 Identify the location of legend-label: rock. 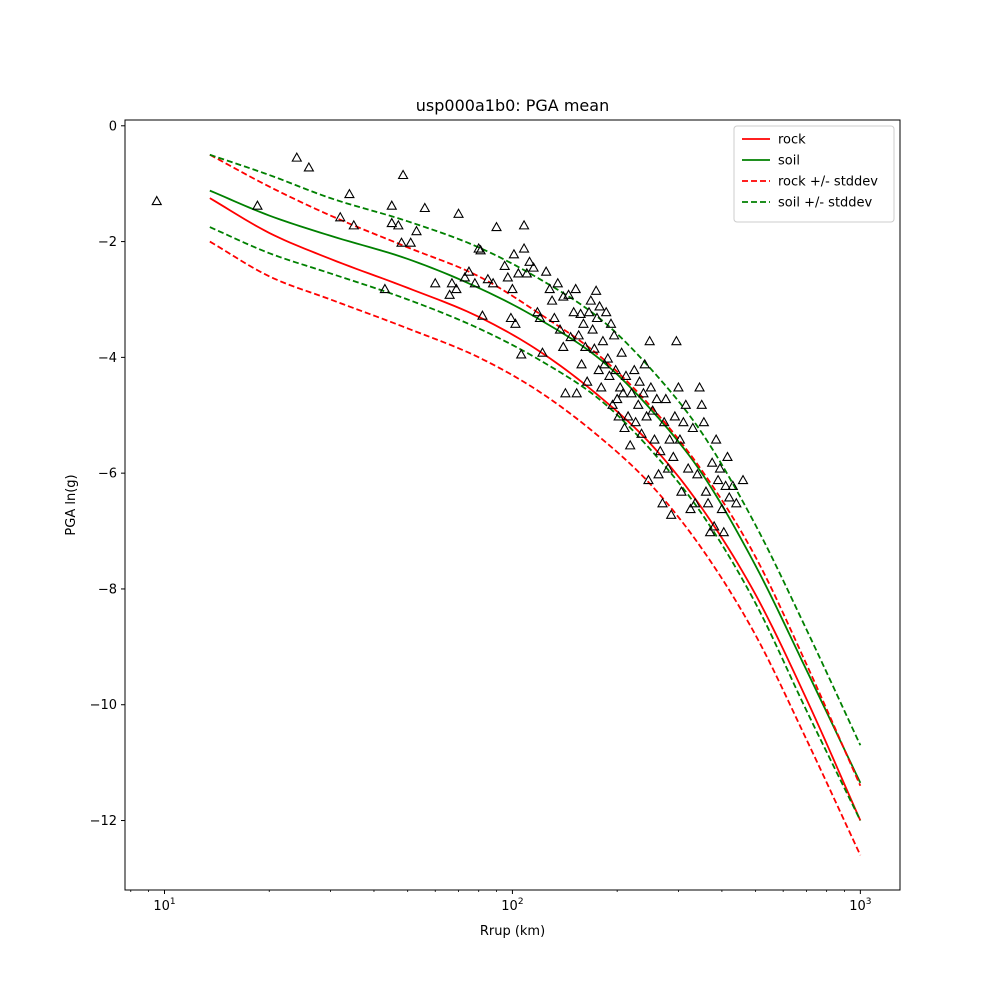
(792, 140).